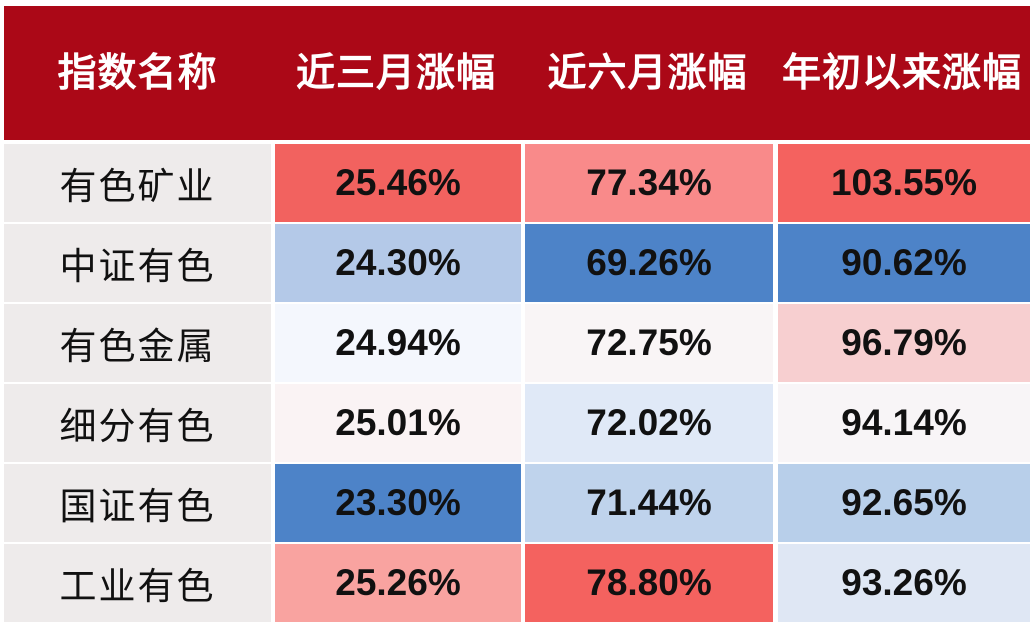 The height and width of the screenshot is (636, 1034). What do you see at coordinates (647, 73) in the screenshot?
I see `column-header-6month-gain: 近六月涨幅` at bounding box center [647, 73].